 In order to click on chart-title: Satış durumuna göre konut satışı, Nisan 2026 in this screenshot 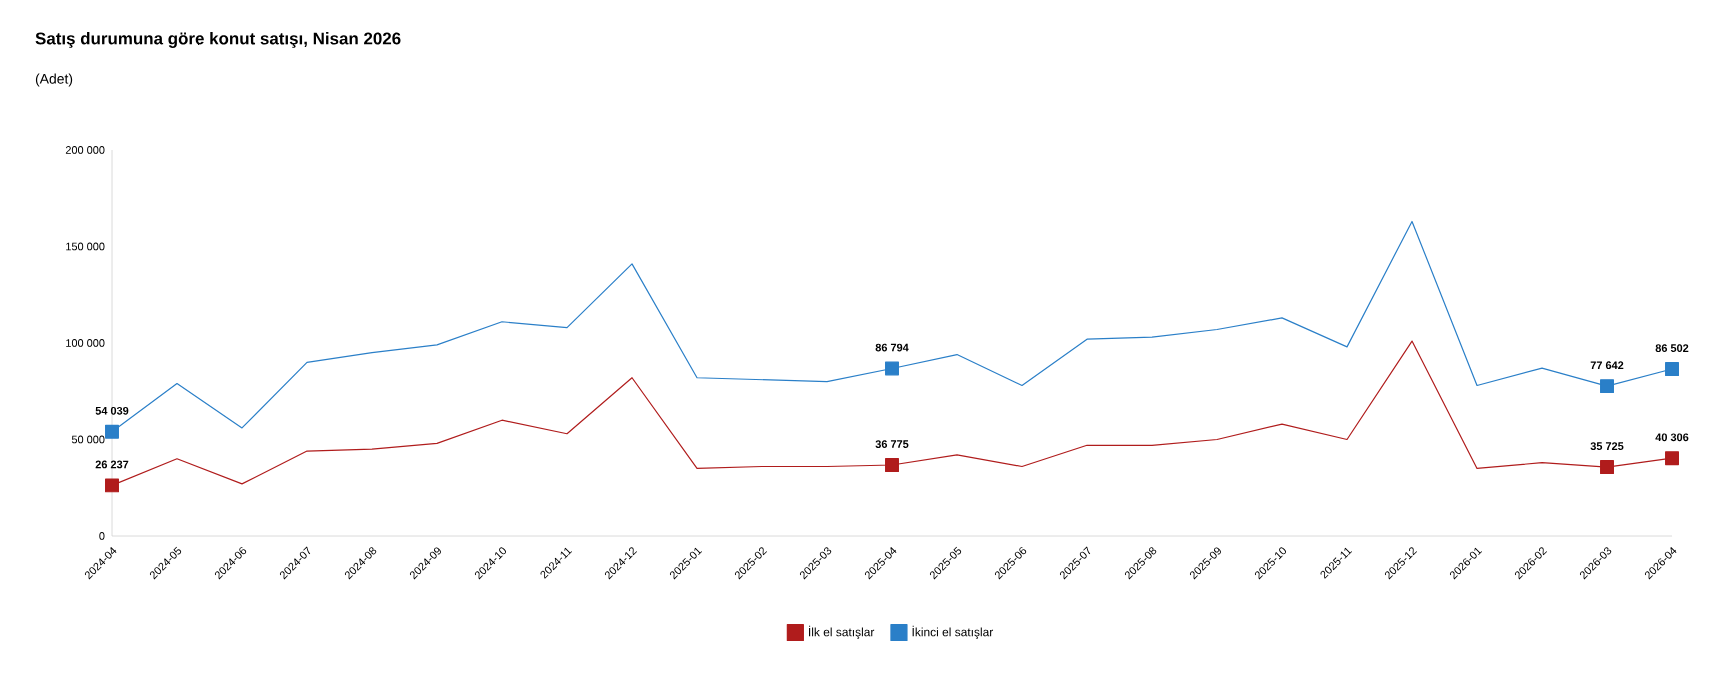, I will do `click(218, 40)`.